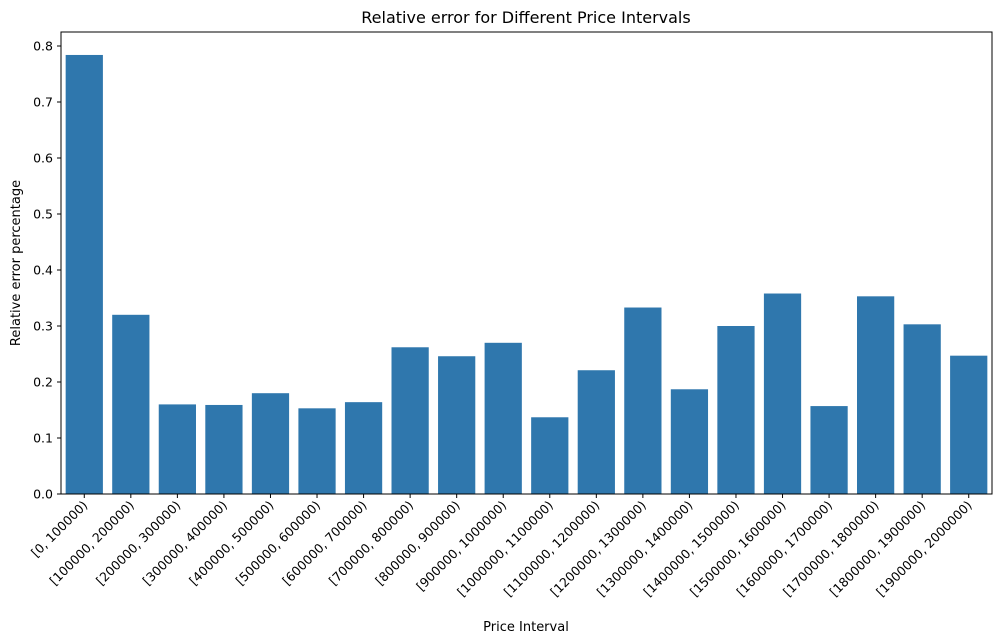  What do you see at coordinates (43, 214) in the screenshot?
I see `y-tick-label-5: 0.5` at bounding box center [43, 214].